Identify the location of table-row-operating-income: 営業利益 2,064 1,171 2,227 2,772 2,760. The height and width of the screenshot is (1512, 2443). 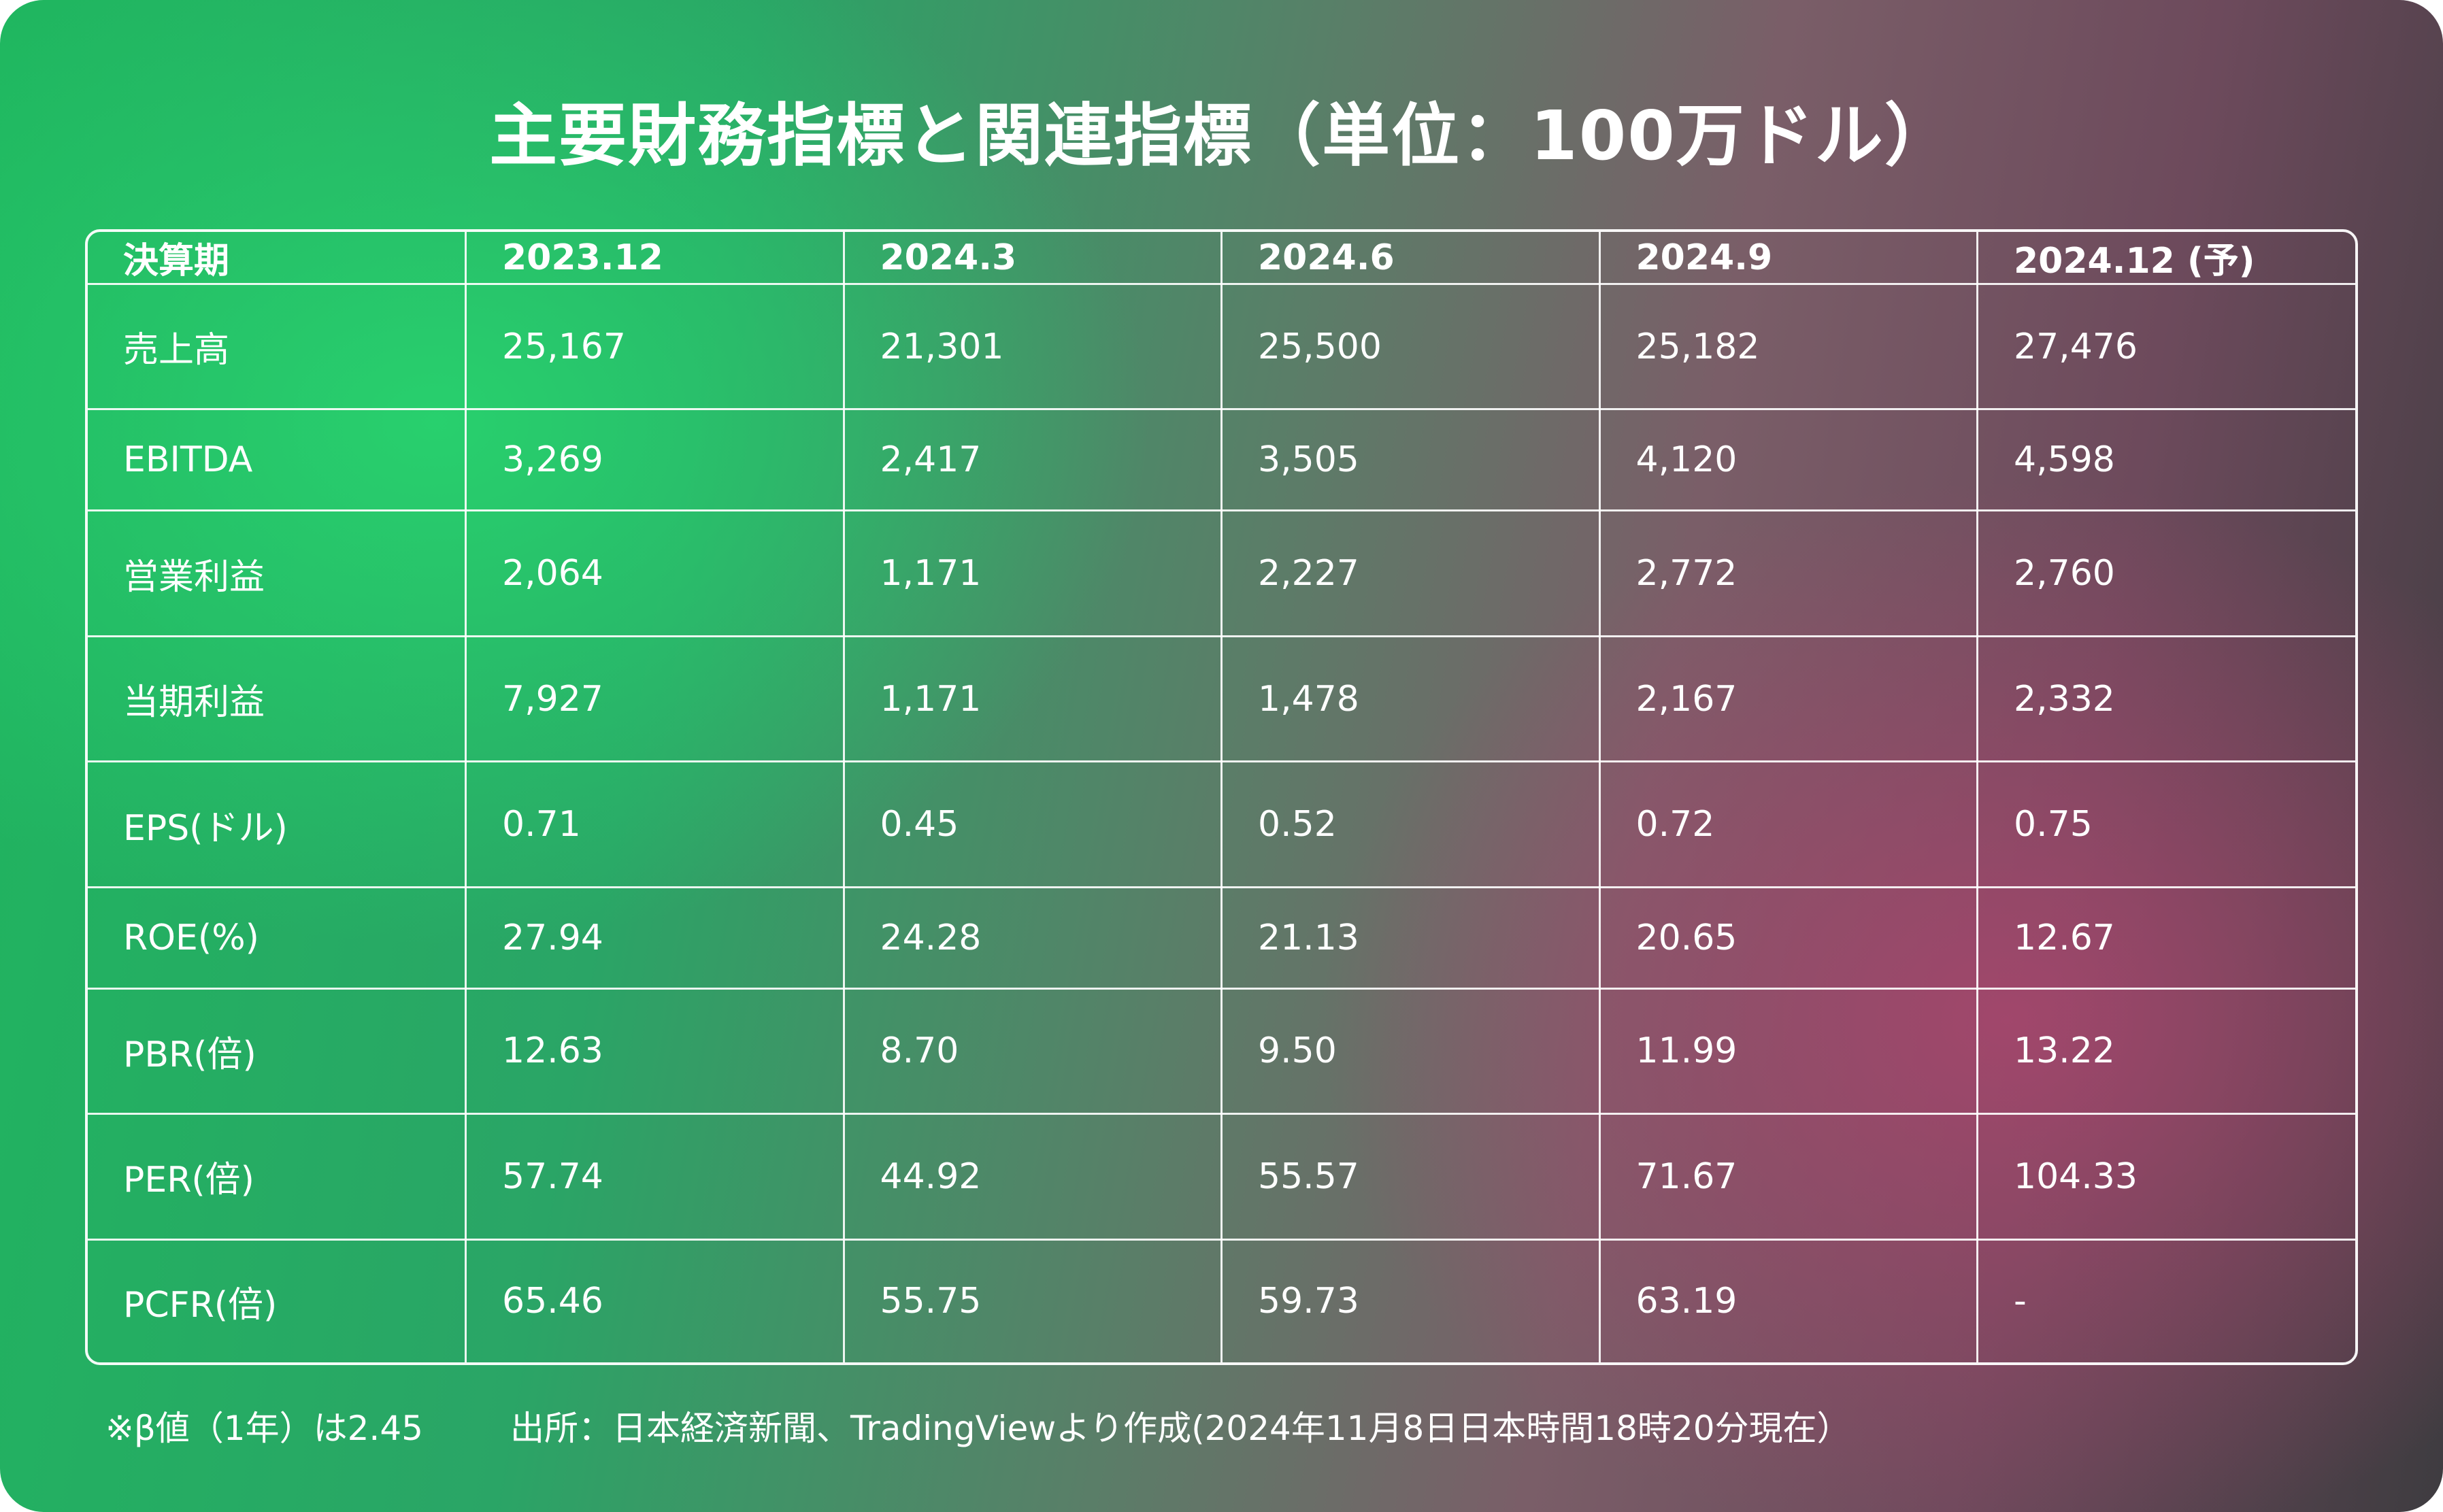
(1221, 573).